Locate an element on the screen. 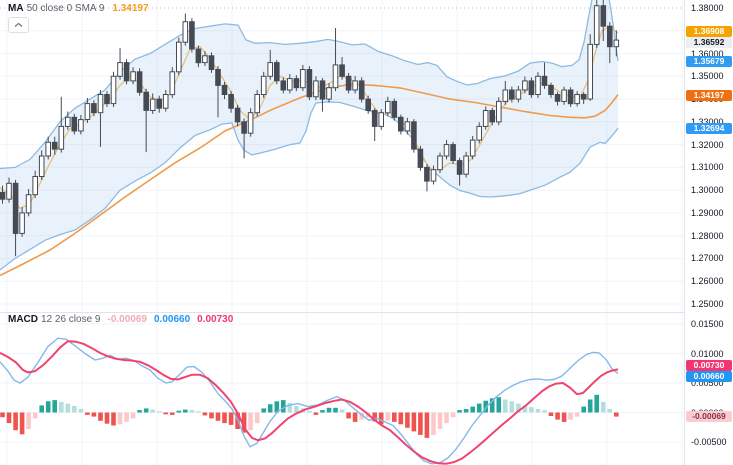  macd-line-value: 0.00660 is located at coordinates (172, 319).